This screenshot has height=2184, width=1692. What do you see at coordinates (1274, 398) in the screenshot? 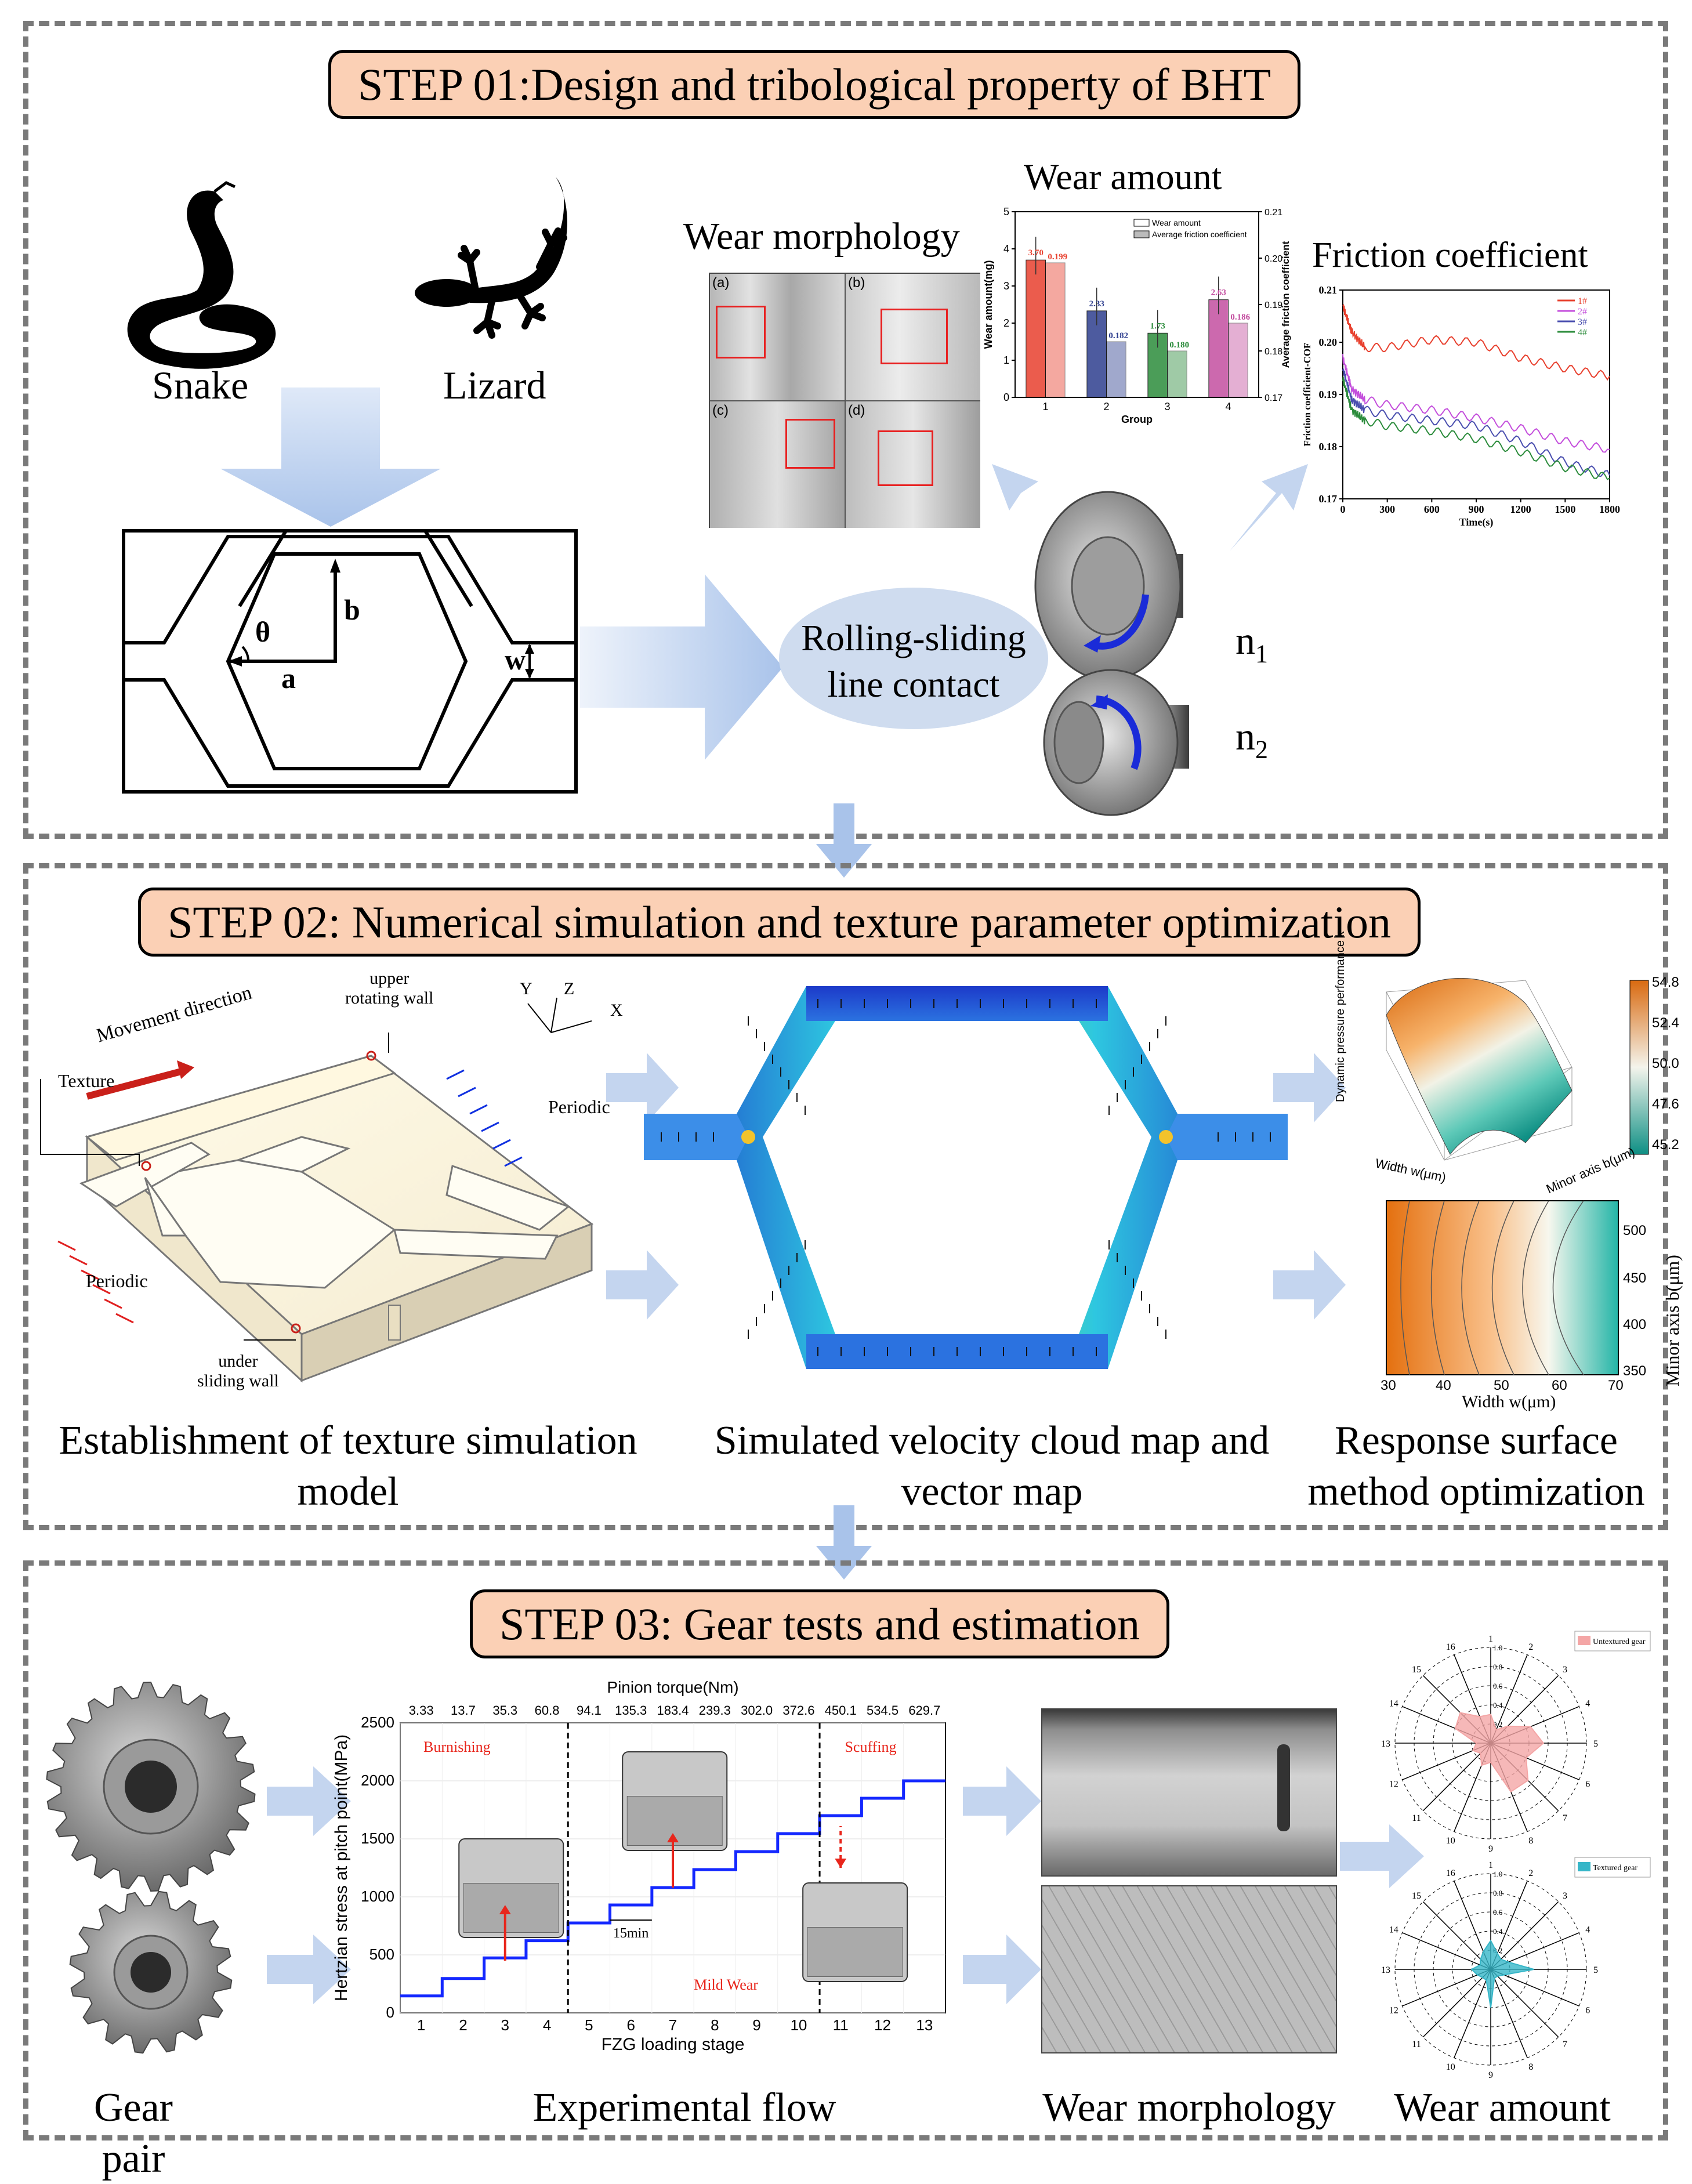
I see `wear-y2tick-label: 0.17` at bounding box center [1274, 398].